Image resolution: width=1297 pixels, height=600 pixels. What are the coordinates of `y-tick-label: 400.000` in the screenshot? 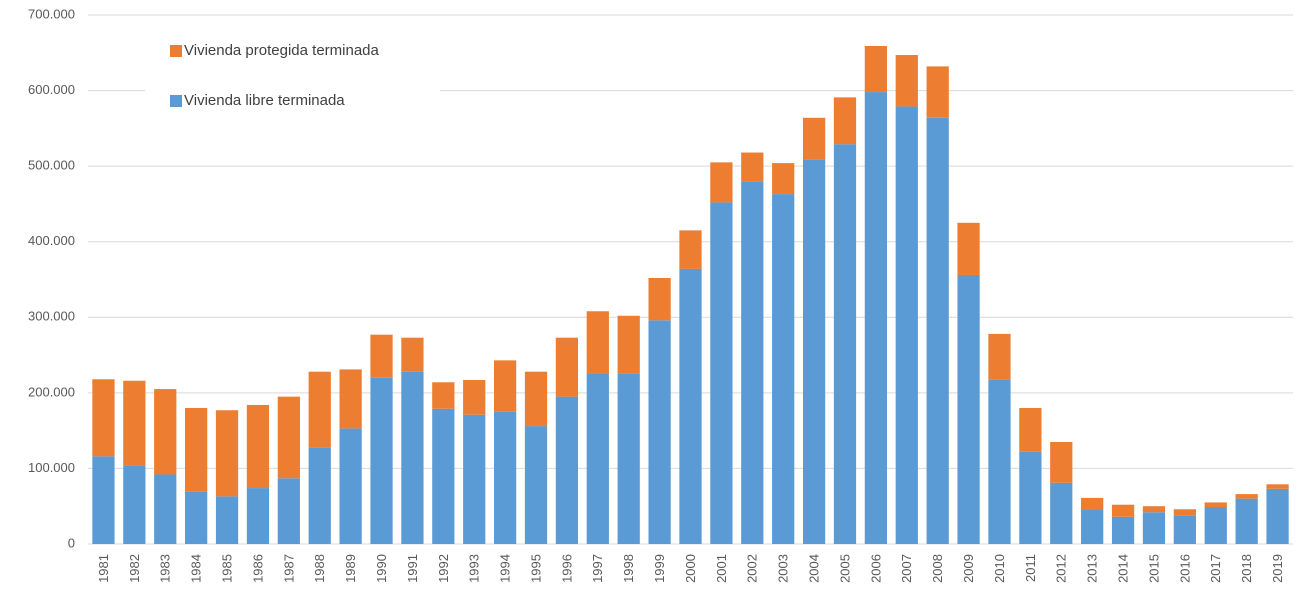 It's located at (51, 240).